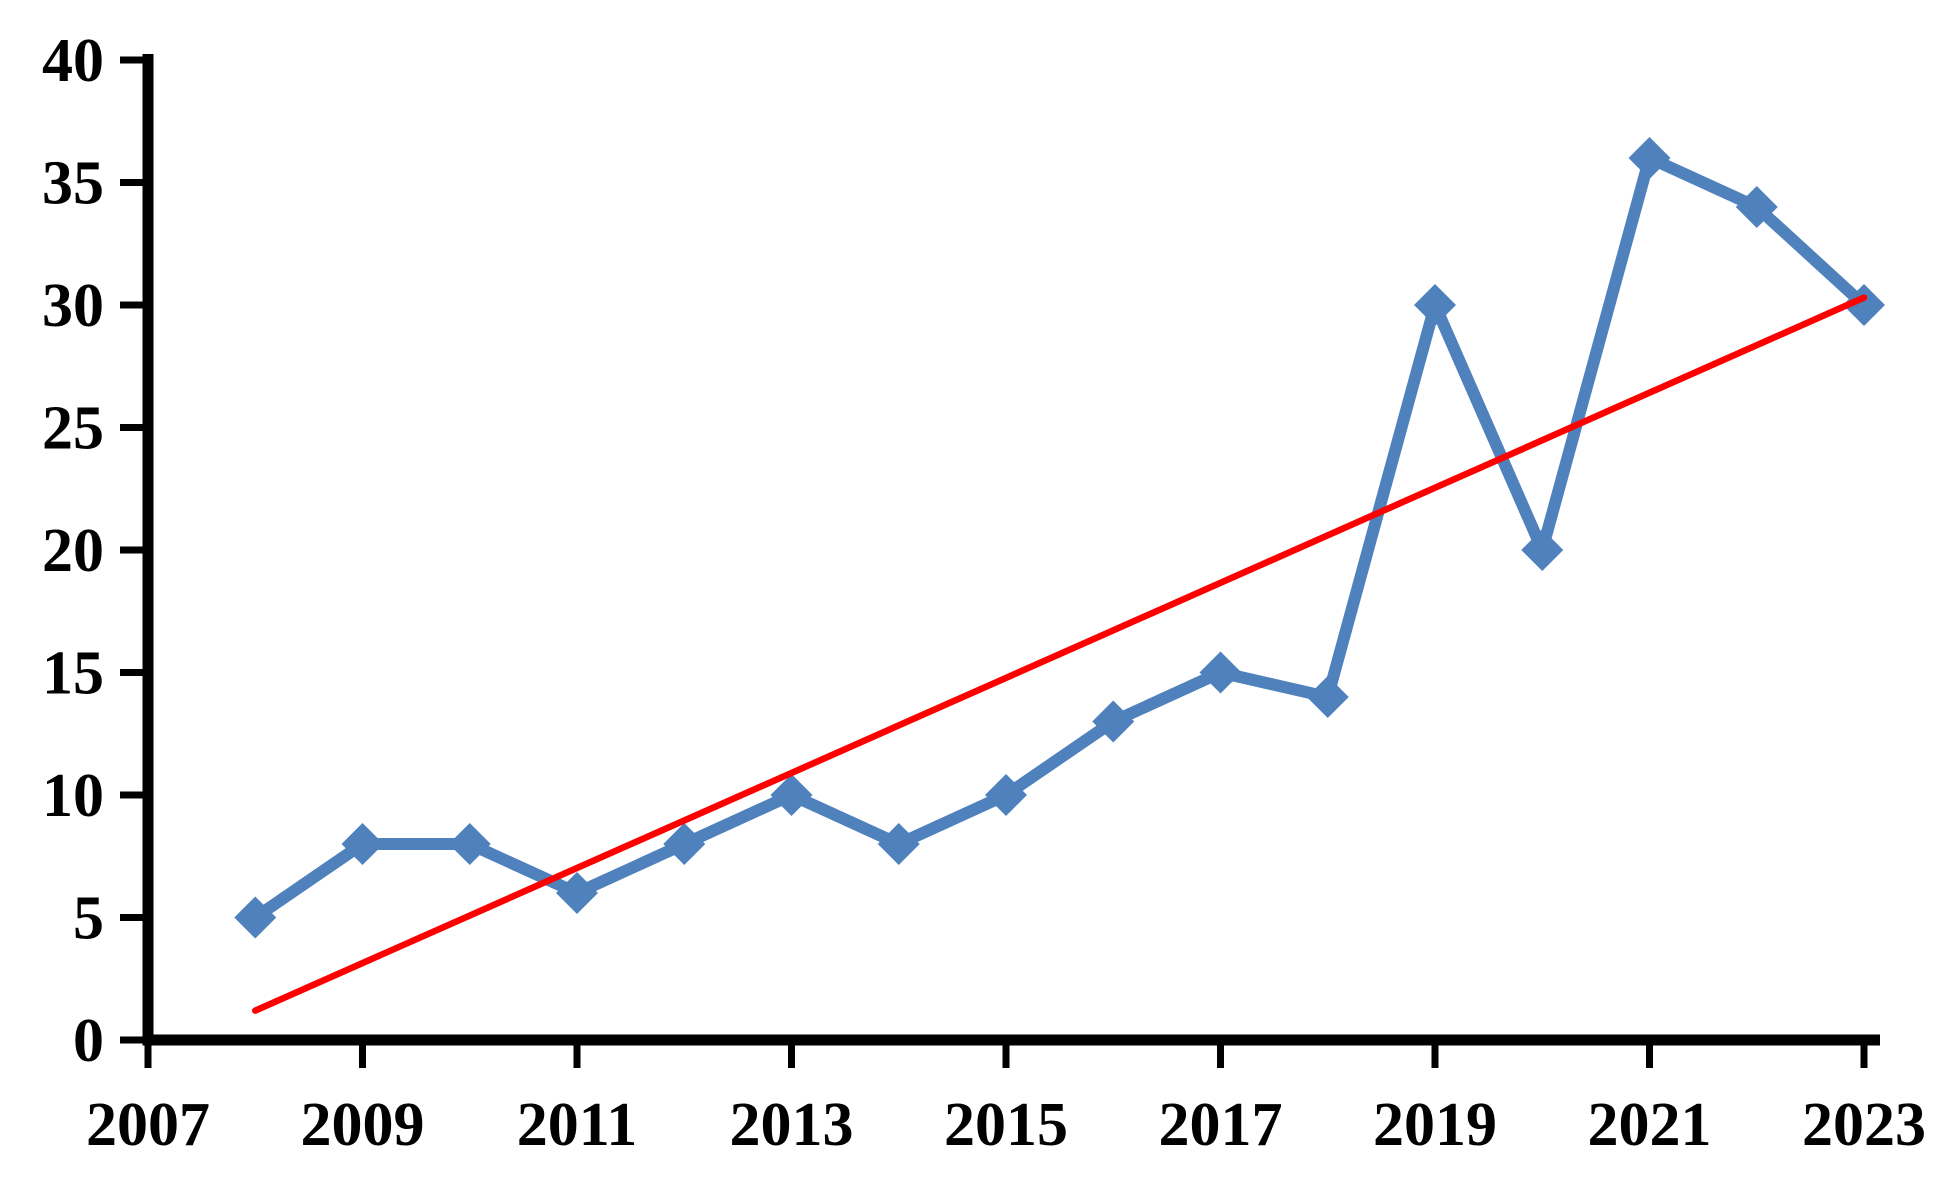  What do you see at coordinates (73, 61) in the screenshot?
I see `y-tick-label: 40` at bounding box center [73, 61].